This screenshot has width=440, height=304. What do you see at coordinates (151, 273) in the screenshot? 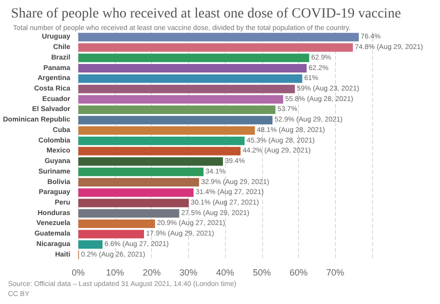
I see `x-tick-label: 20%` at bounding box center [151, 273].